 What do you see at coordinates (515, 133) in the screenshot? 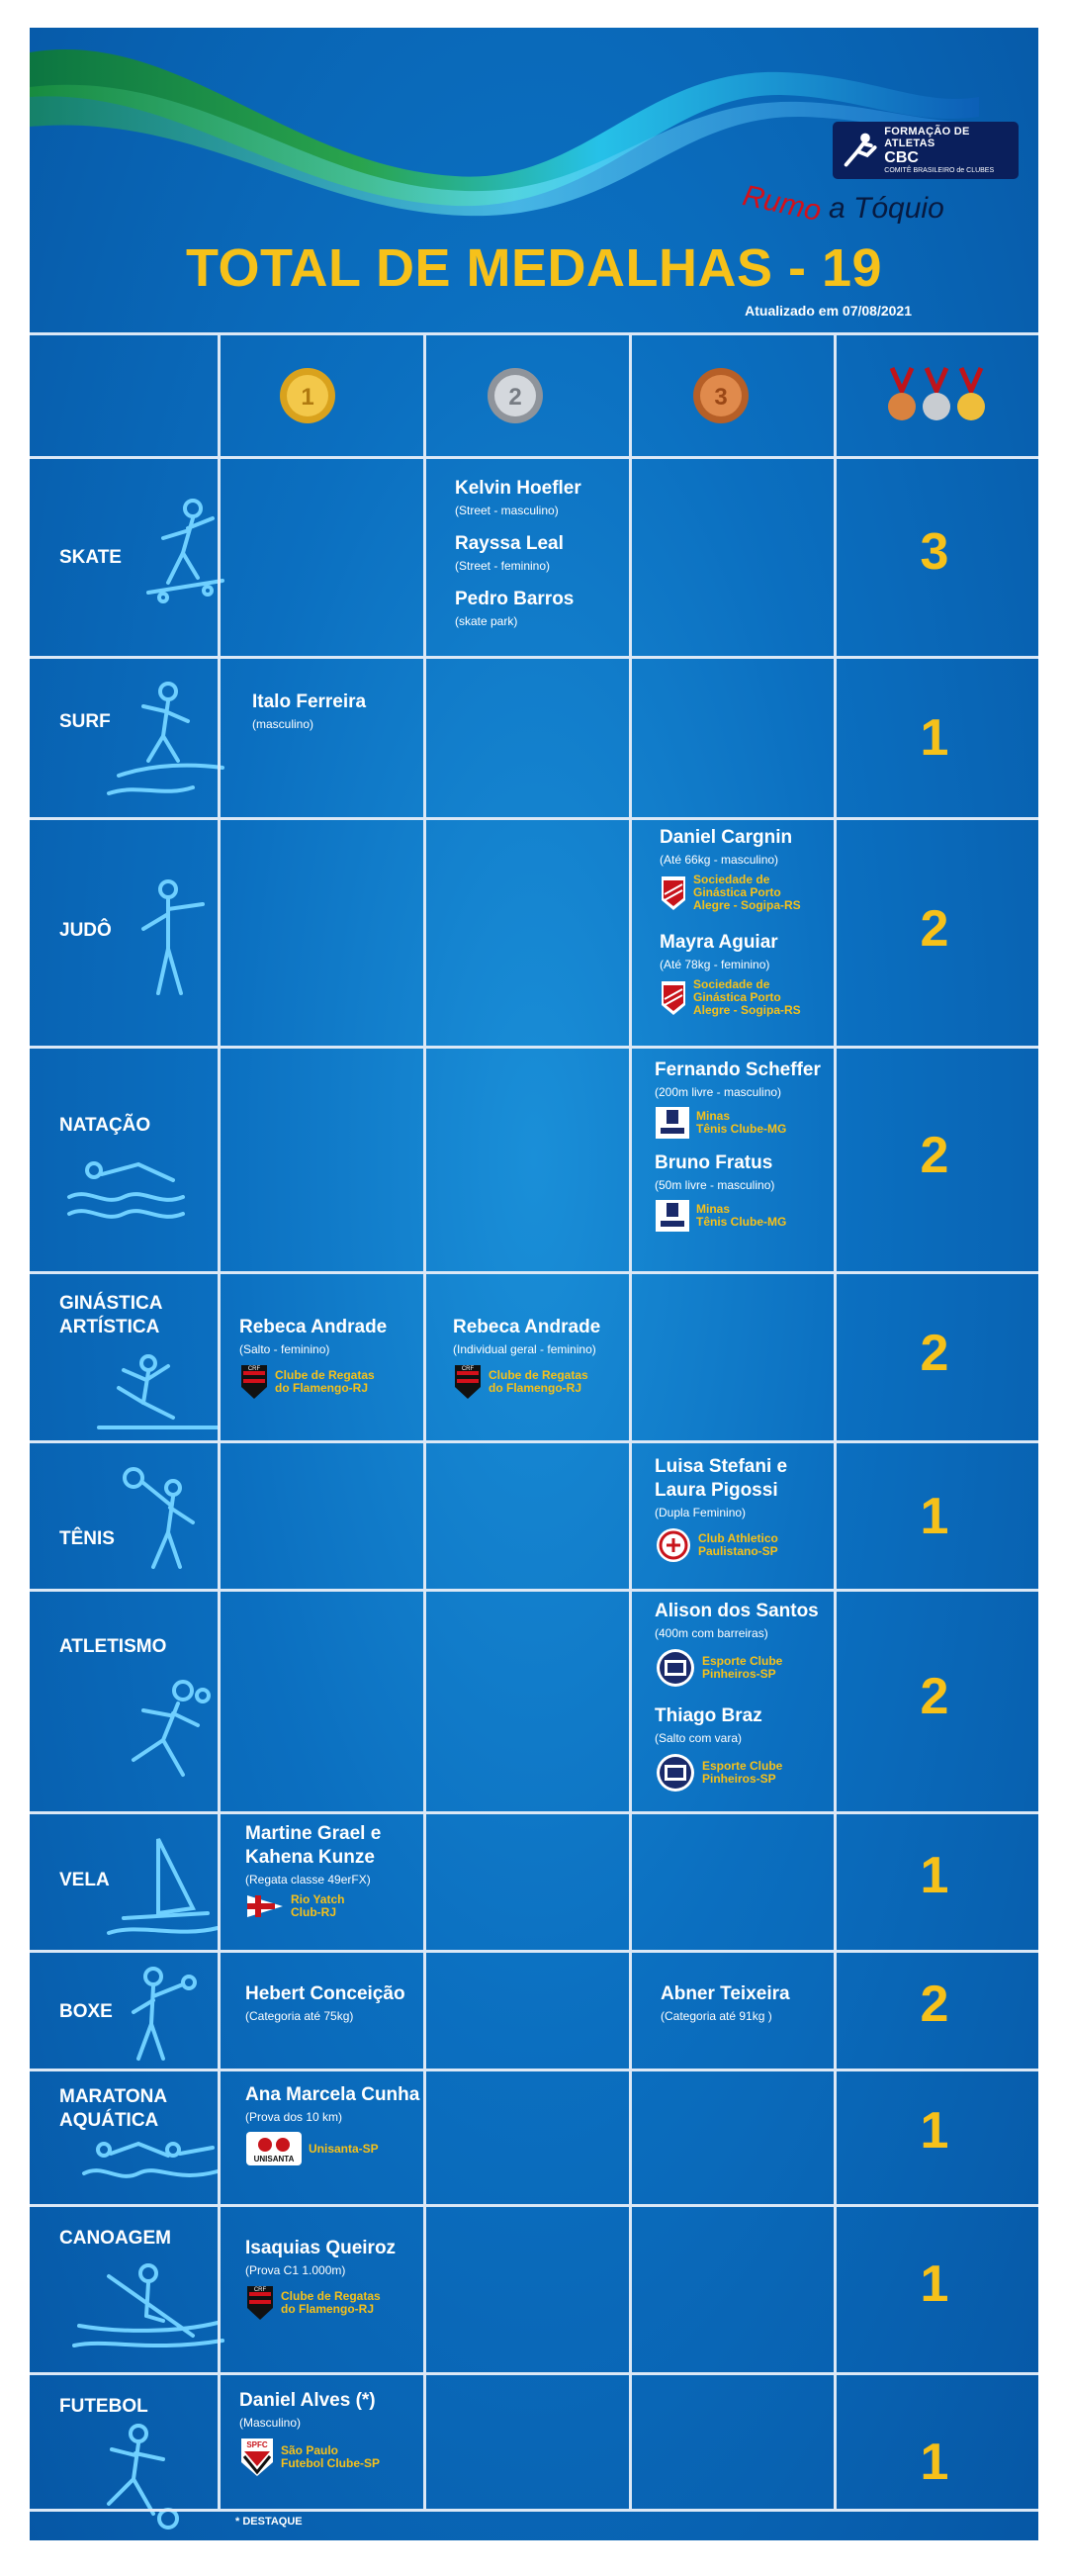
I see `brand-swoosh-graphic` at bounding box center [515, 133].